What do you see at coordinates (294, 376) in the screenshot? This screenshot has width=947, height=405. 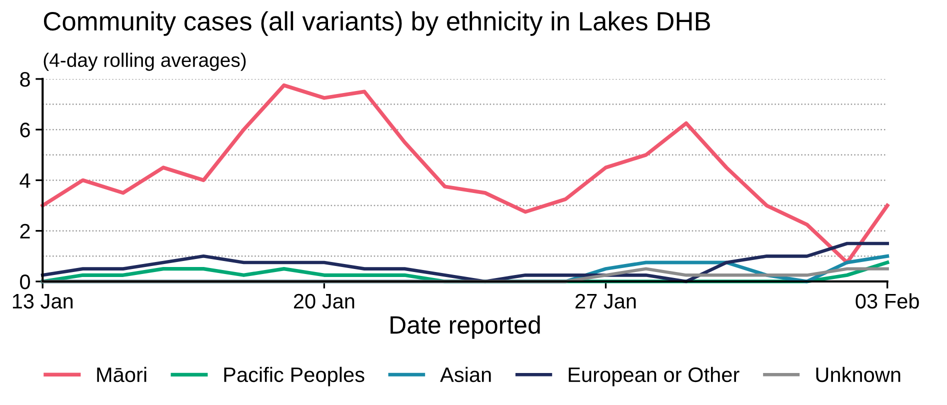 I see `legend-label: Pacific Peoples` at bounding box center [294, 376].